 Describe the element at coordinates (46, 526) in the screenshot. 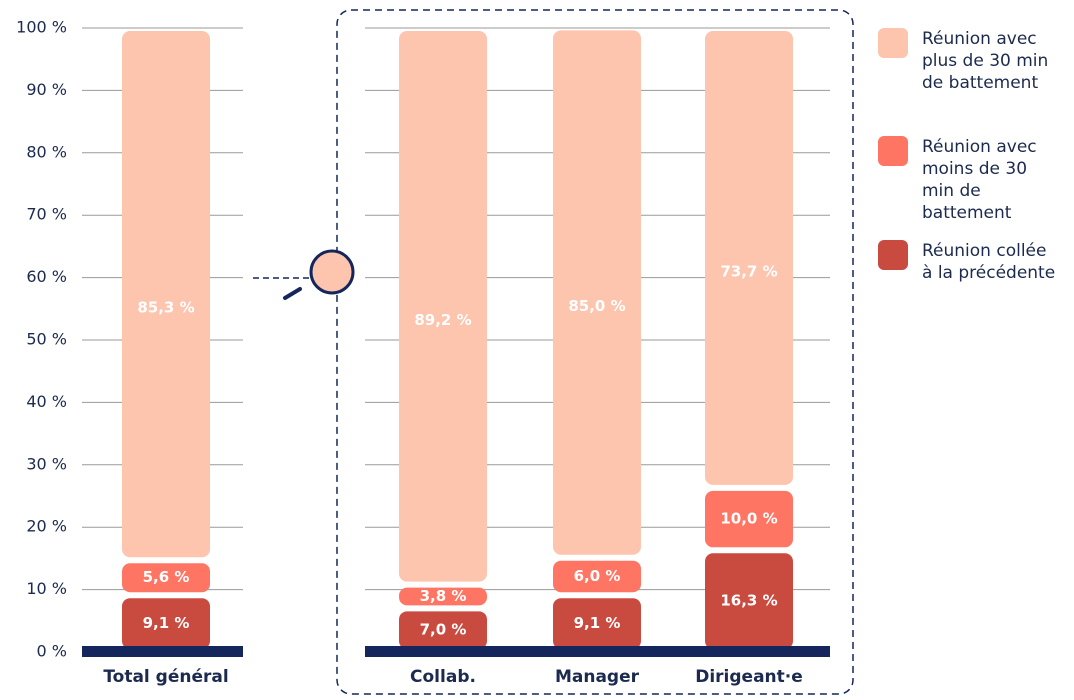

I see `y-tick-label: 20 %` at that location.